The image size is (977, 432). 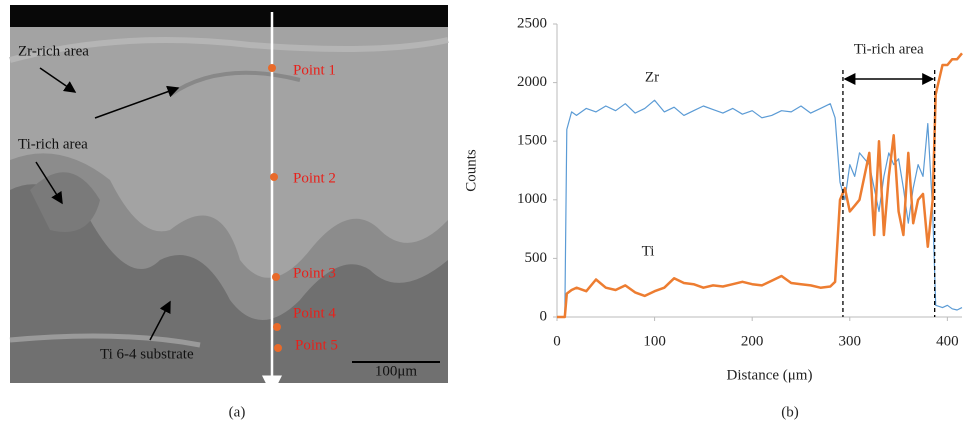 What do you see at coordinates (557, 341) in the screenshot?
I see `x-tick-label: 0` at bounding box center [557, 341].